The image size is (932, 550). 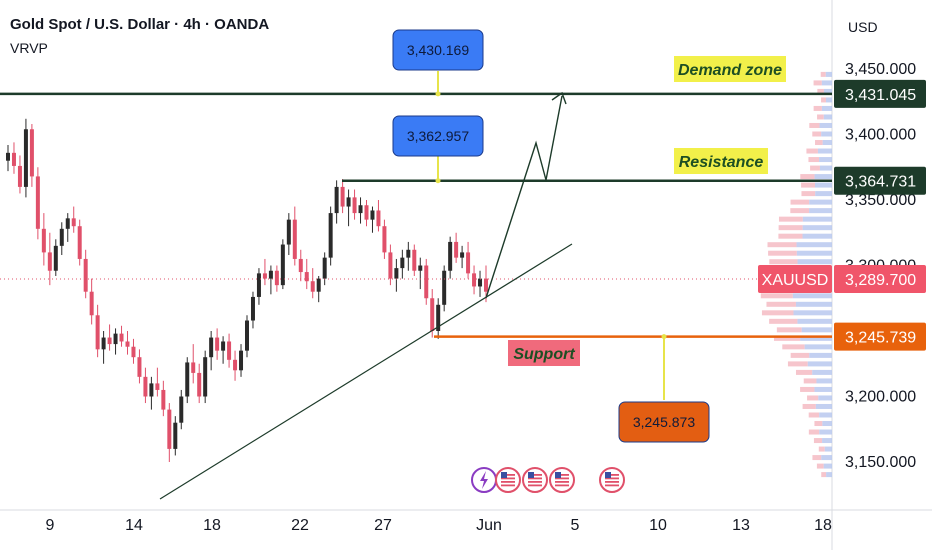 I want to click on support-price-badge: 3,245.739, so click(x=880, y=338).